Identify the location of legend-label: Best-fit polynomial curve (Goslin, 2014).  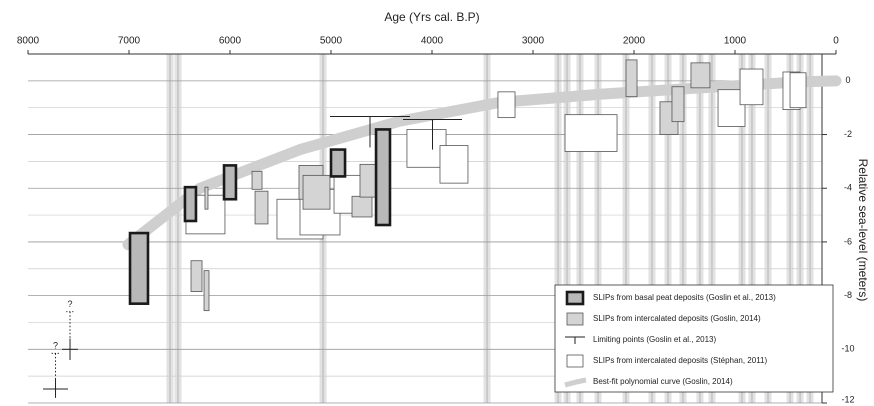
(663, 381).